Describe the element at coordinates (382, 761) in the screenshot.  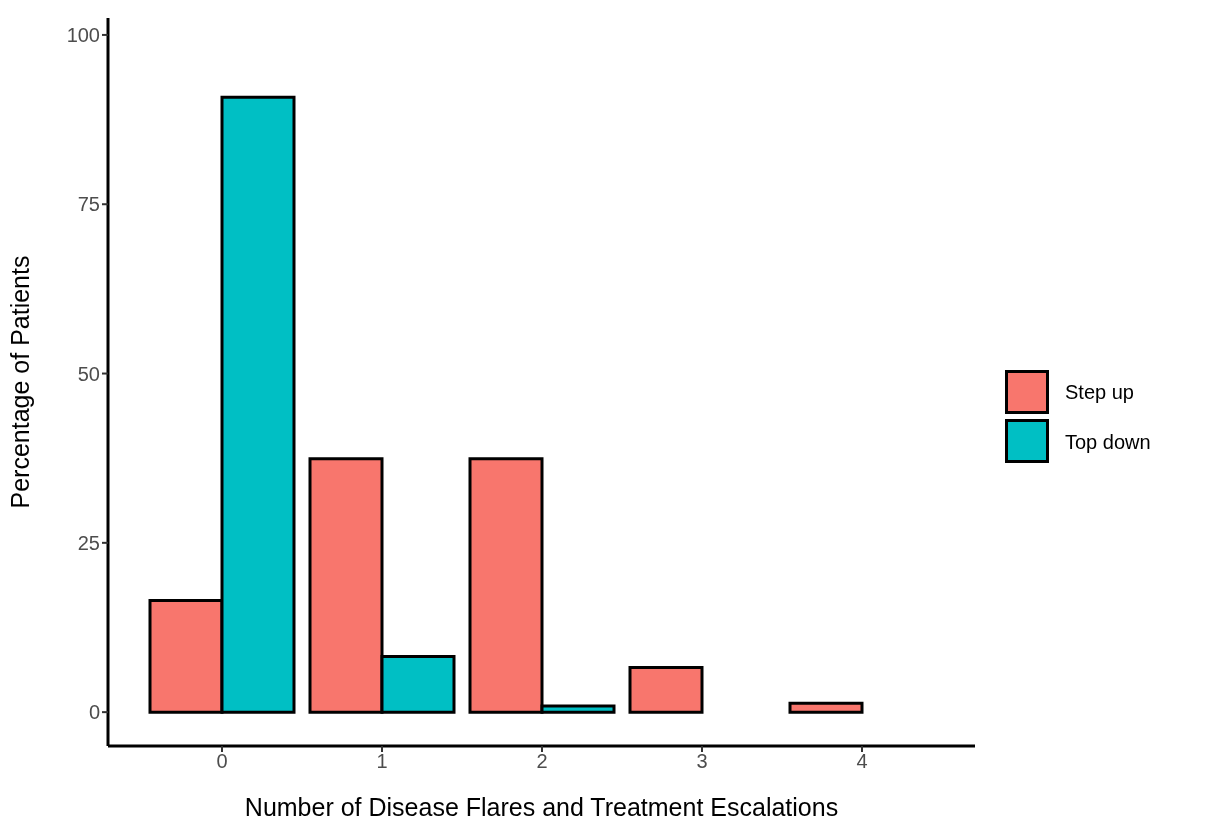
I see `x-tick-label: 1` at that location.